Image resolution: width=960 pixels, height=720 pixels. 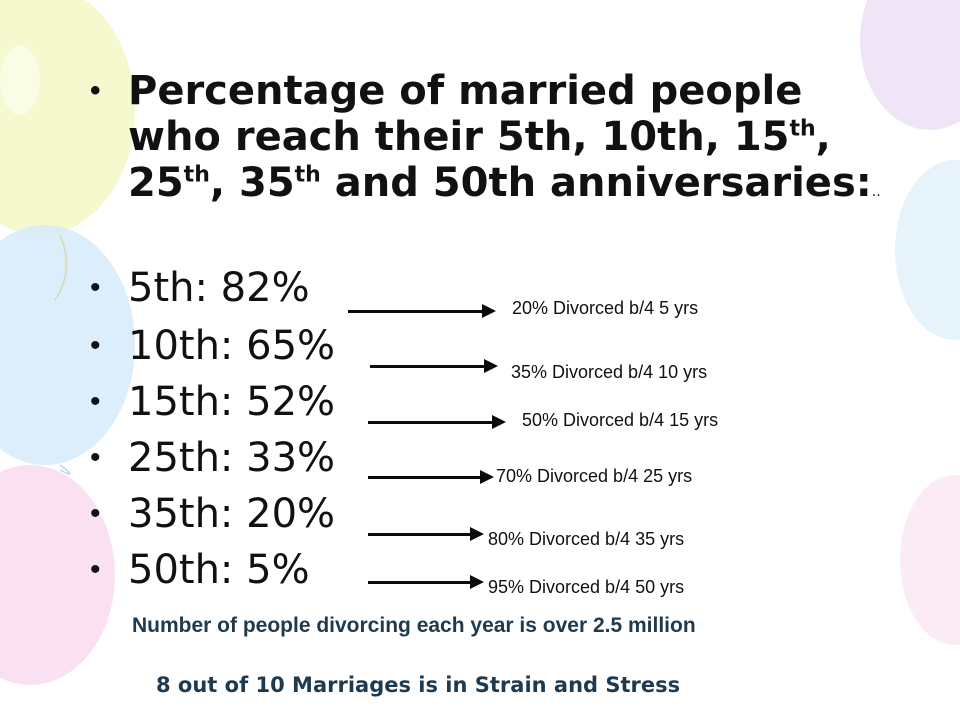 I want to click on note-50th: 95% Divorced b/4 50 yrs, so click(x=586, y=587).